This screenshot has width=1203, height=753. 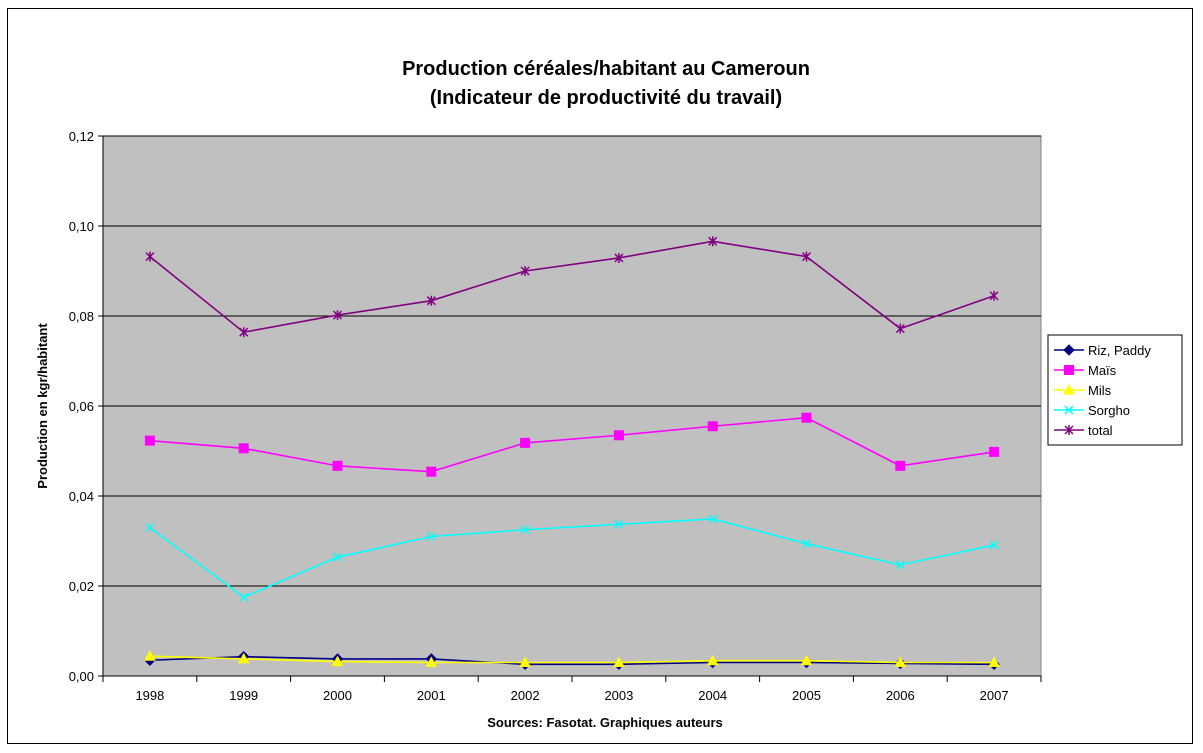 I want to click on legend-item: Mils, so click(x=1083, y=390).